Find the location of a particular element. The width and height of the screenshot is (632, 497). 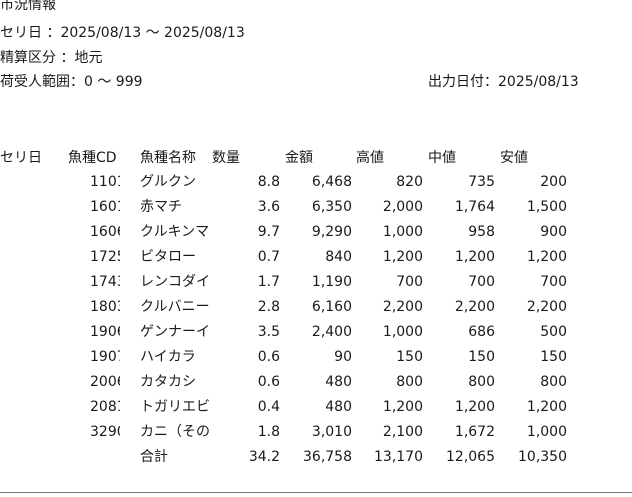

table-row: 1101 グルクン 8.8 6,468 820 735 200 is located at coordinates (316, 182).